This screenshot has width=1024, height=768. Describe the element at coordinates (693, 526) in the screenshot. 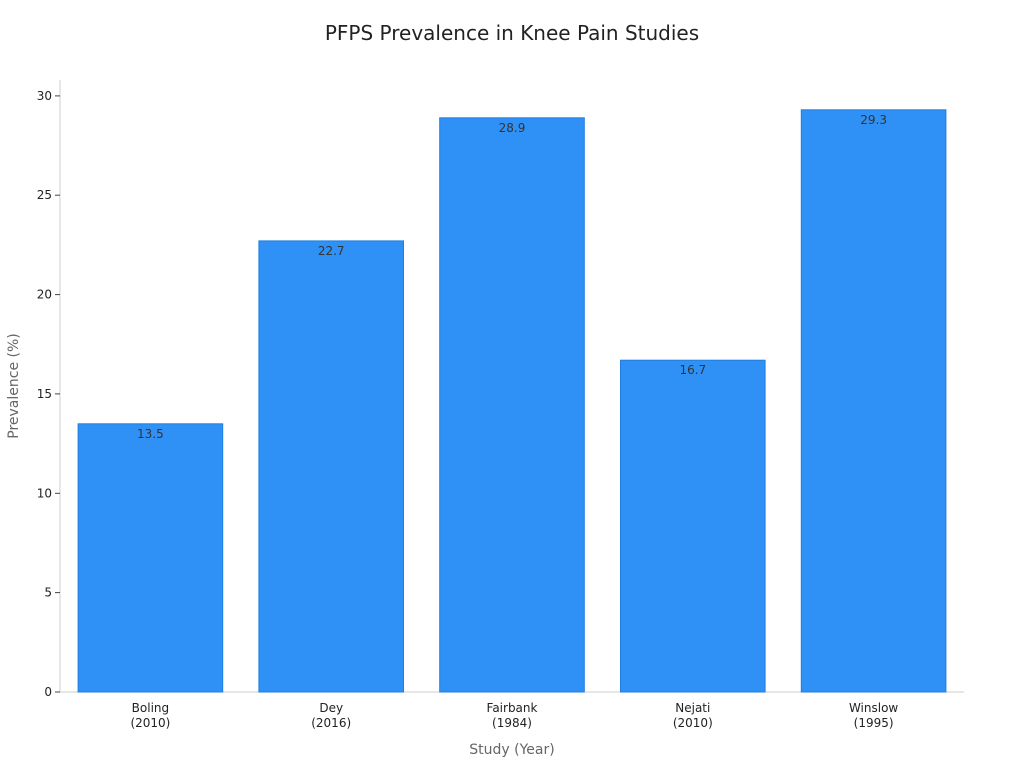

I see `bar-nejati` at that location.